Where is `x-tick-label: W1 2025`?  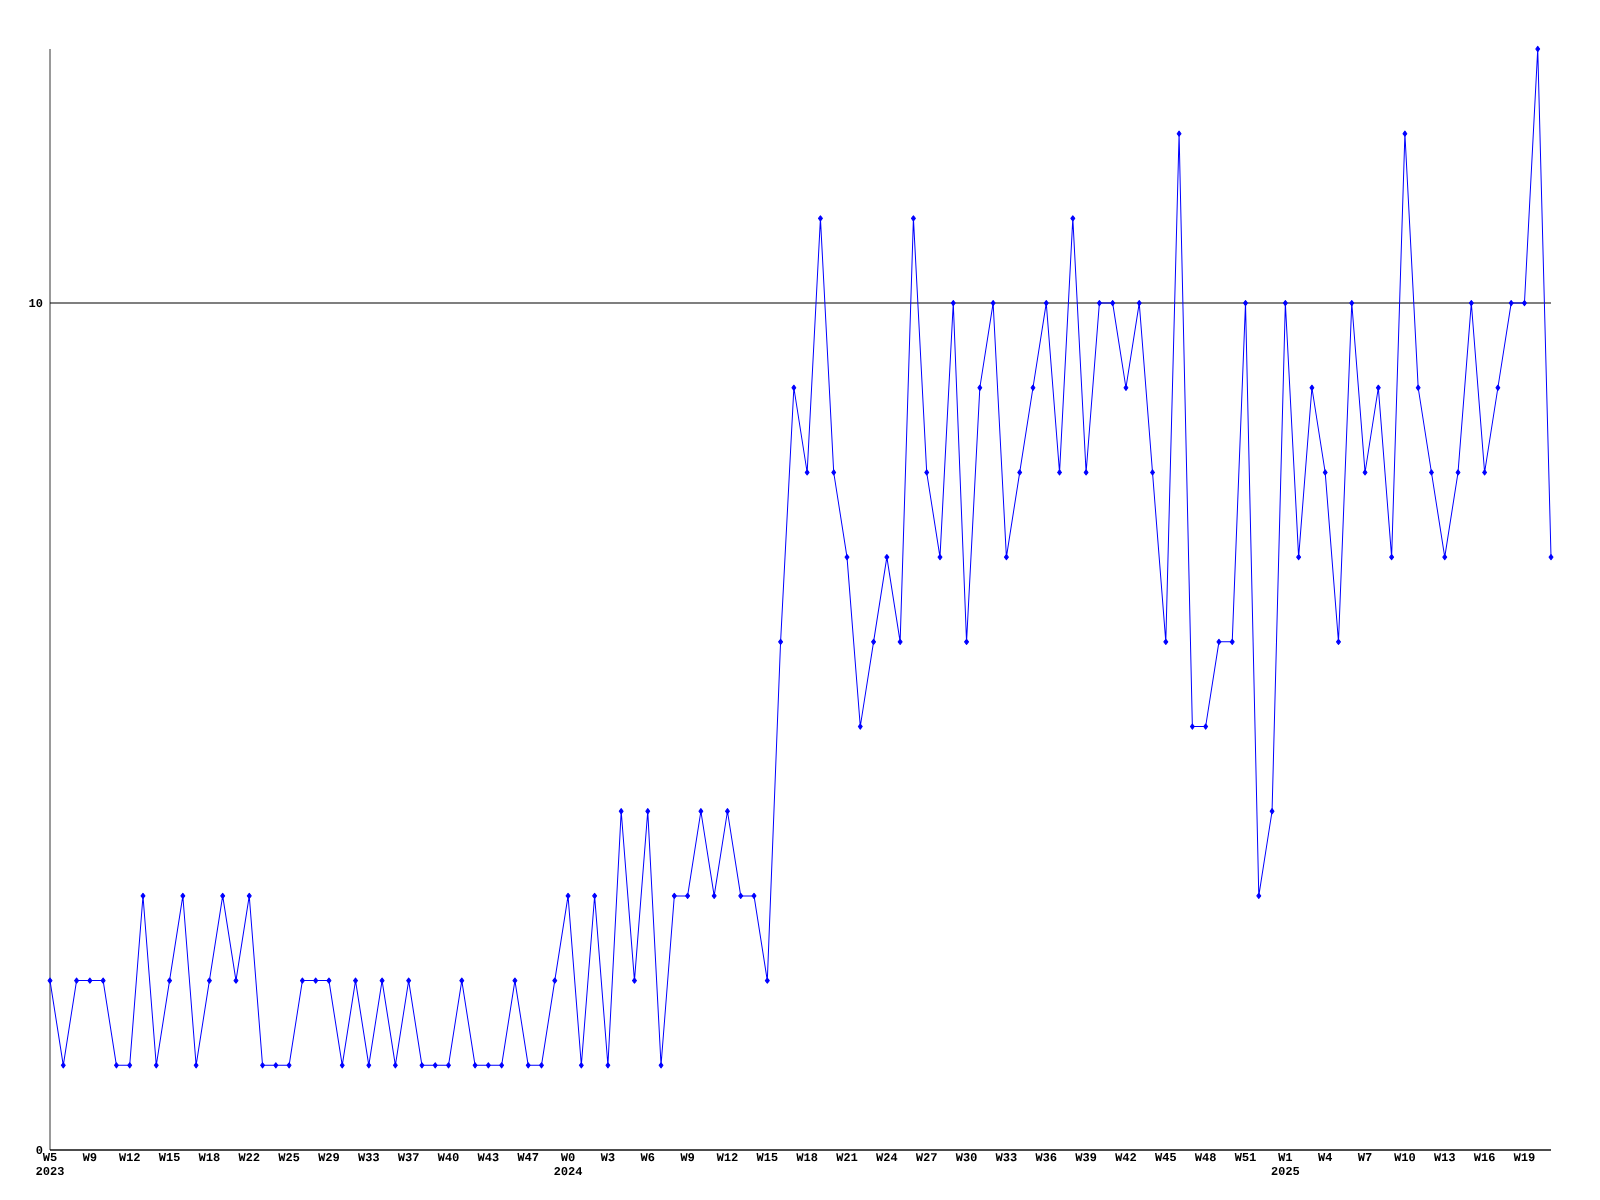 x-tick-label: W1 2025 is located at coordinates (1285, 1164).